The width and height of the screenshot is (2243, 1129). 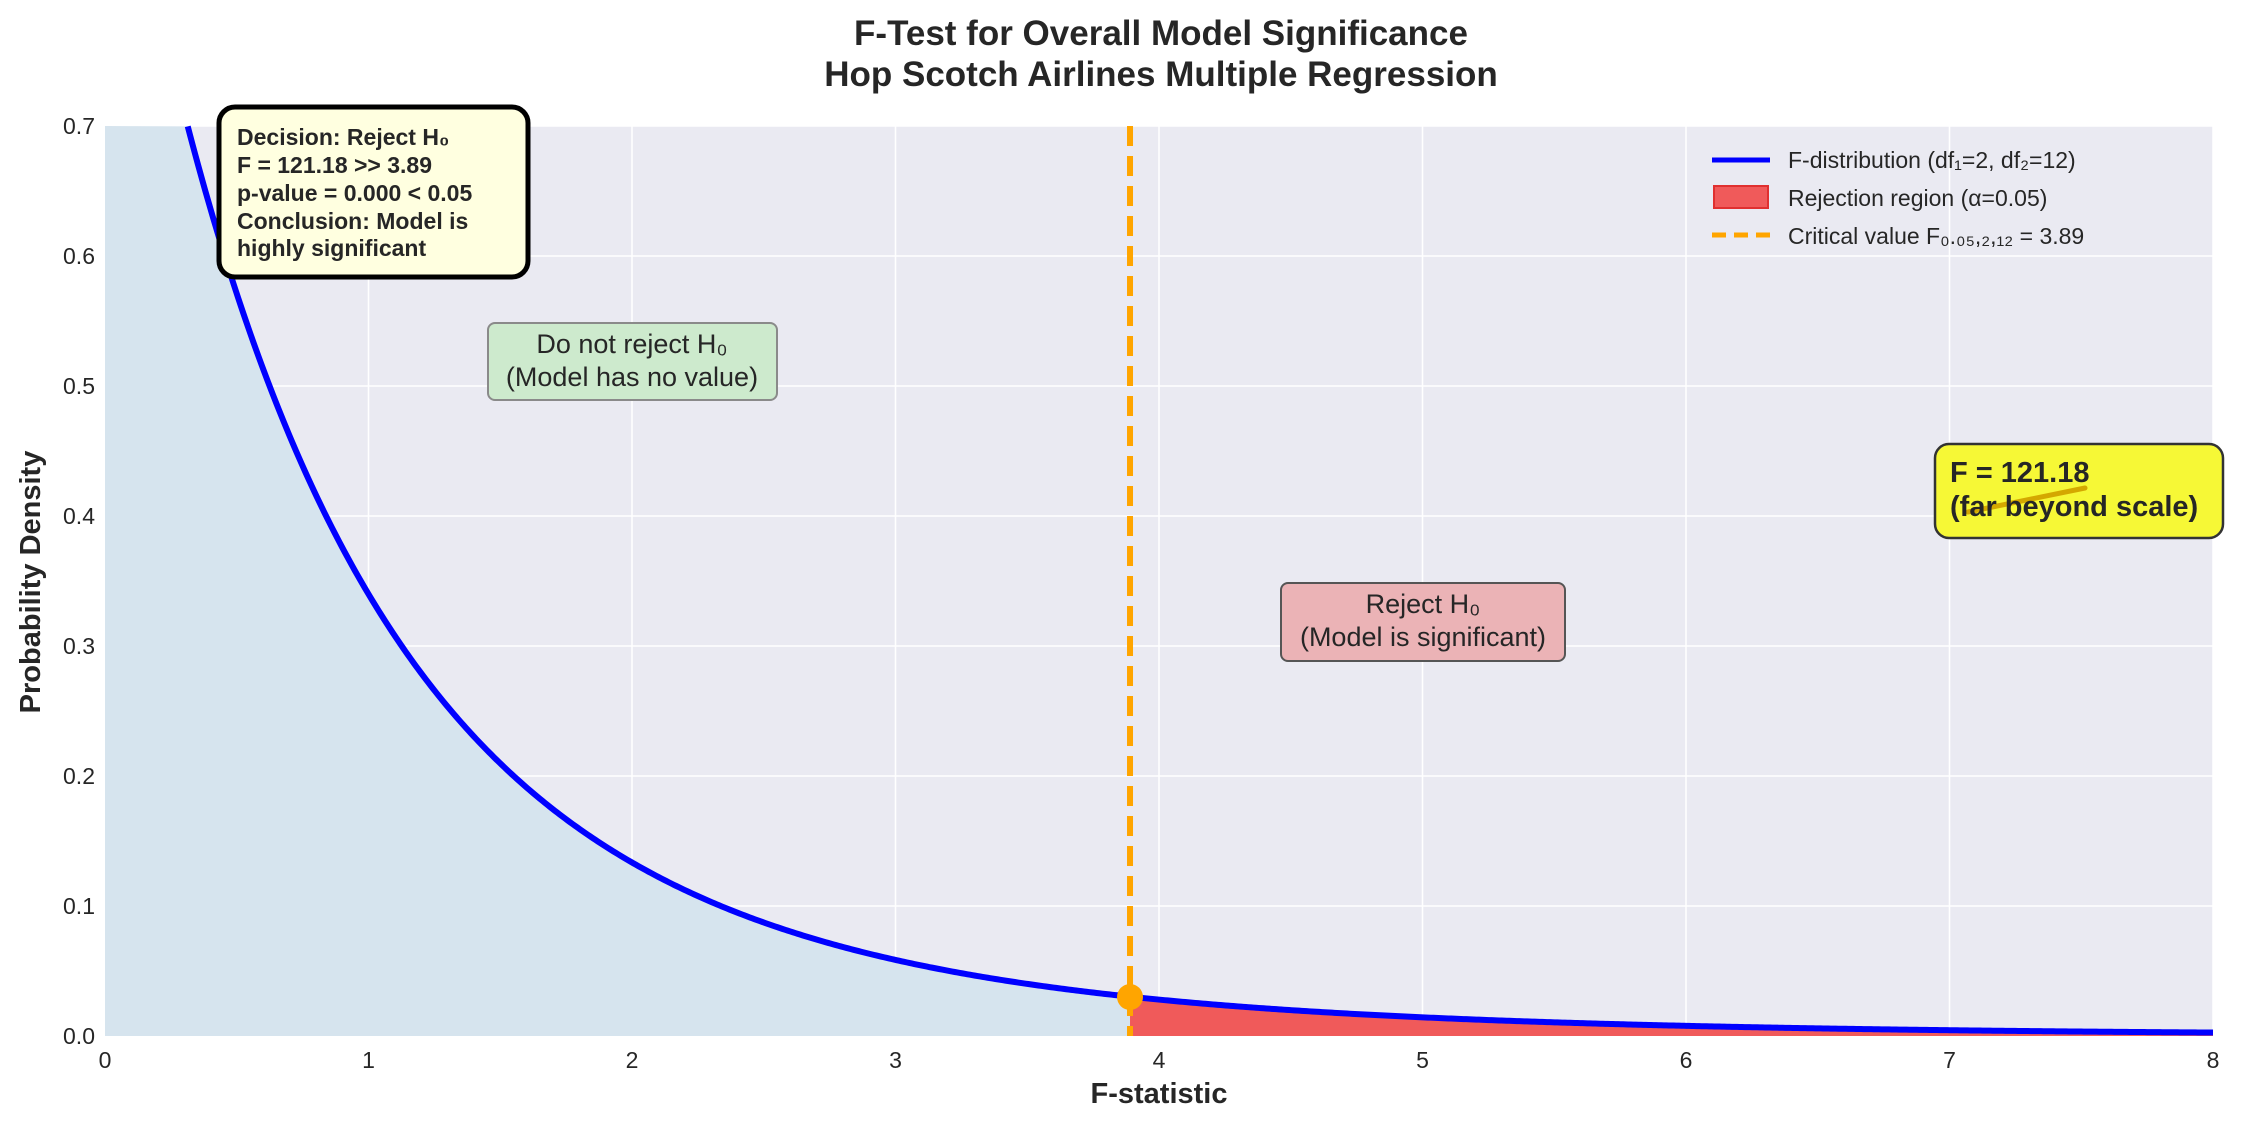 I want to click on decision-line-5: highly significant, so click(x=331, y=248).